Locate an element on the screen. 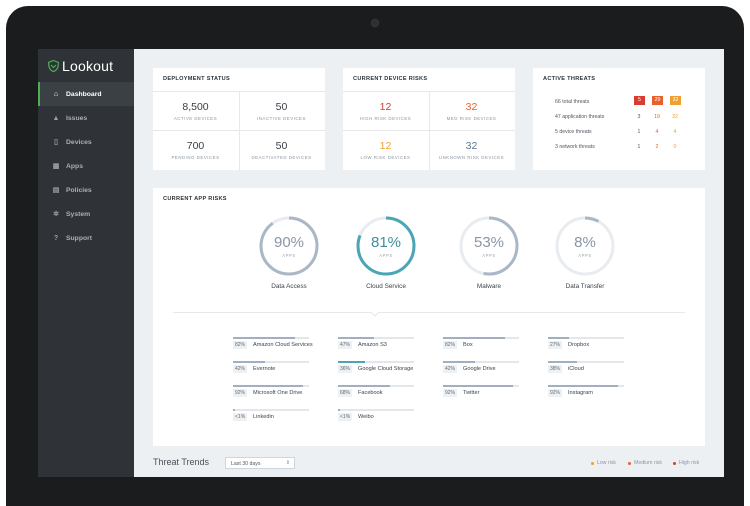 The width and height of the screenshot is (750, 506). app-risk-item: 38% iCloud is located at coordinates (588, 368).